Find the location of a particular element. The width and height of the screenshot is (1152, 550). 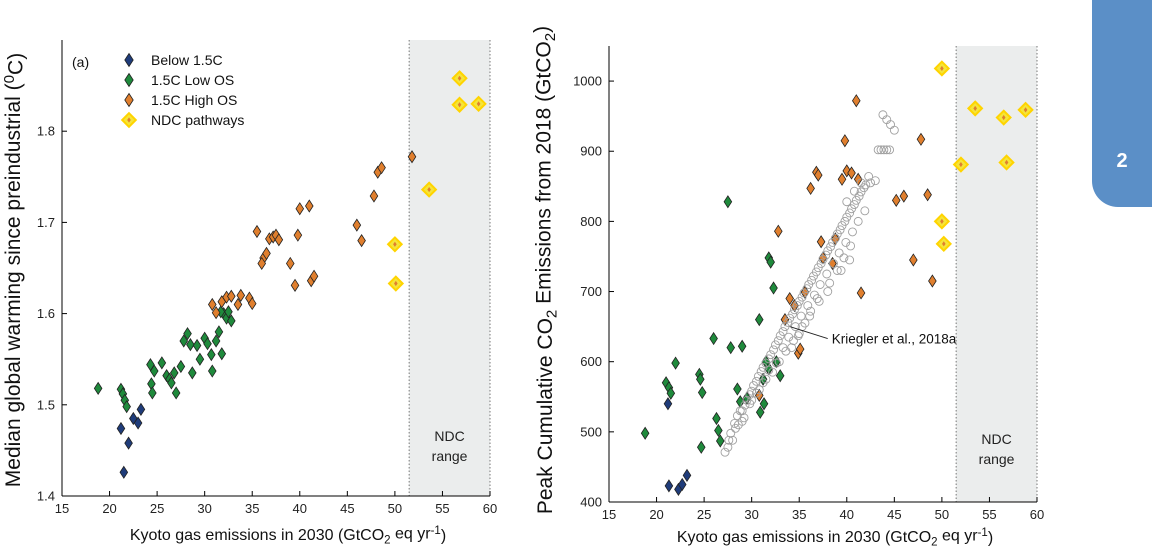

x-tick-label: 40 is located at coordinates (847, 514).